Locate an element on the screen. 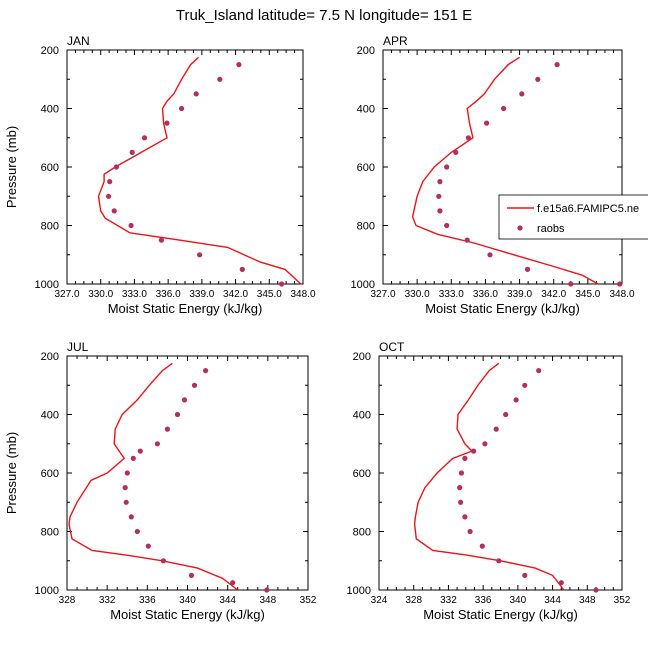 The image size is (648, 653). legend-label-raobs: raobs is located at coordinates (551, 229).